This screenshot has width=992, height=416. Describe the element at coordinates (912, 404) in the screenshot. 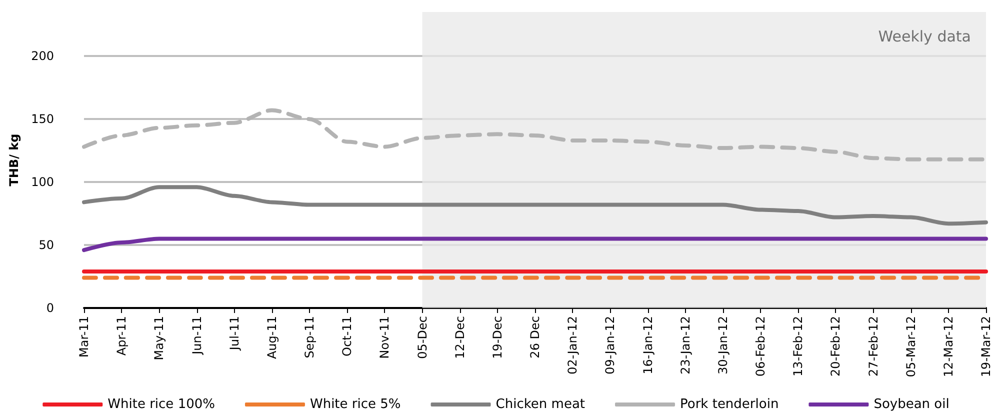

I see `legend-label: Soybean oil` at that location.